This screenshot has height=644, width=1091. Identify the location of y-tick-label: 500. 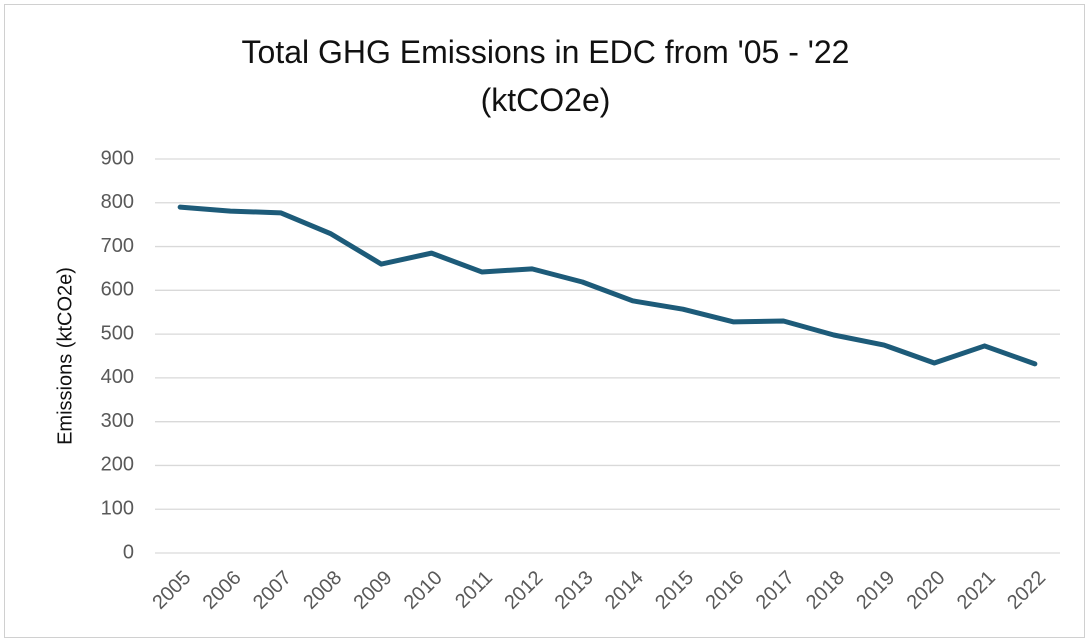
(117, 333).